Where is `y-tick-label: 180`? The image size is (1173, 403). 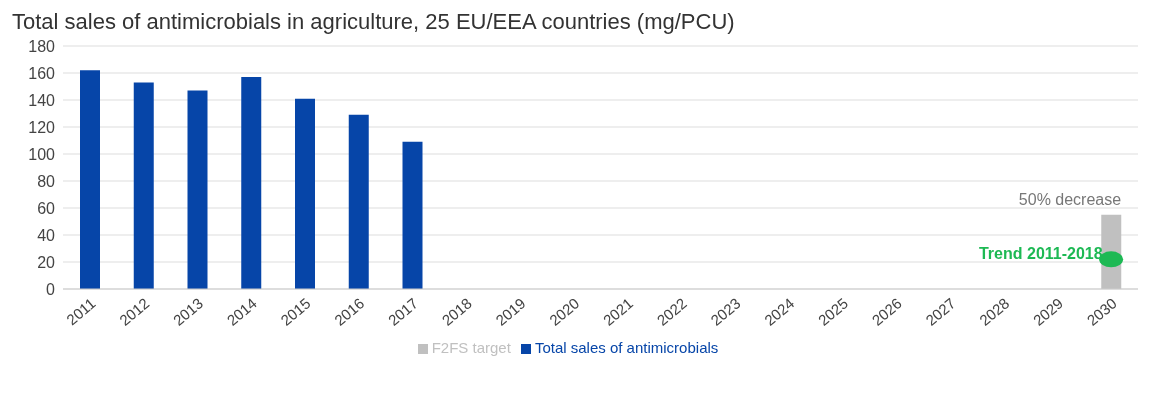 y-tick-label: 180 is located at coordinates (42, 46).